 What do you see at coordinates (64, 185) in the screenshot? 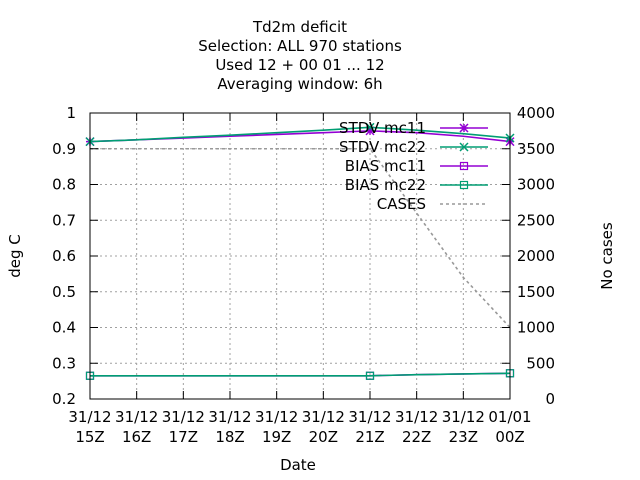
I see `y-tick-label: 0.8` at bounding box center [64, 185].